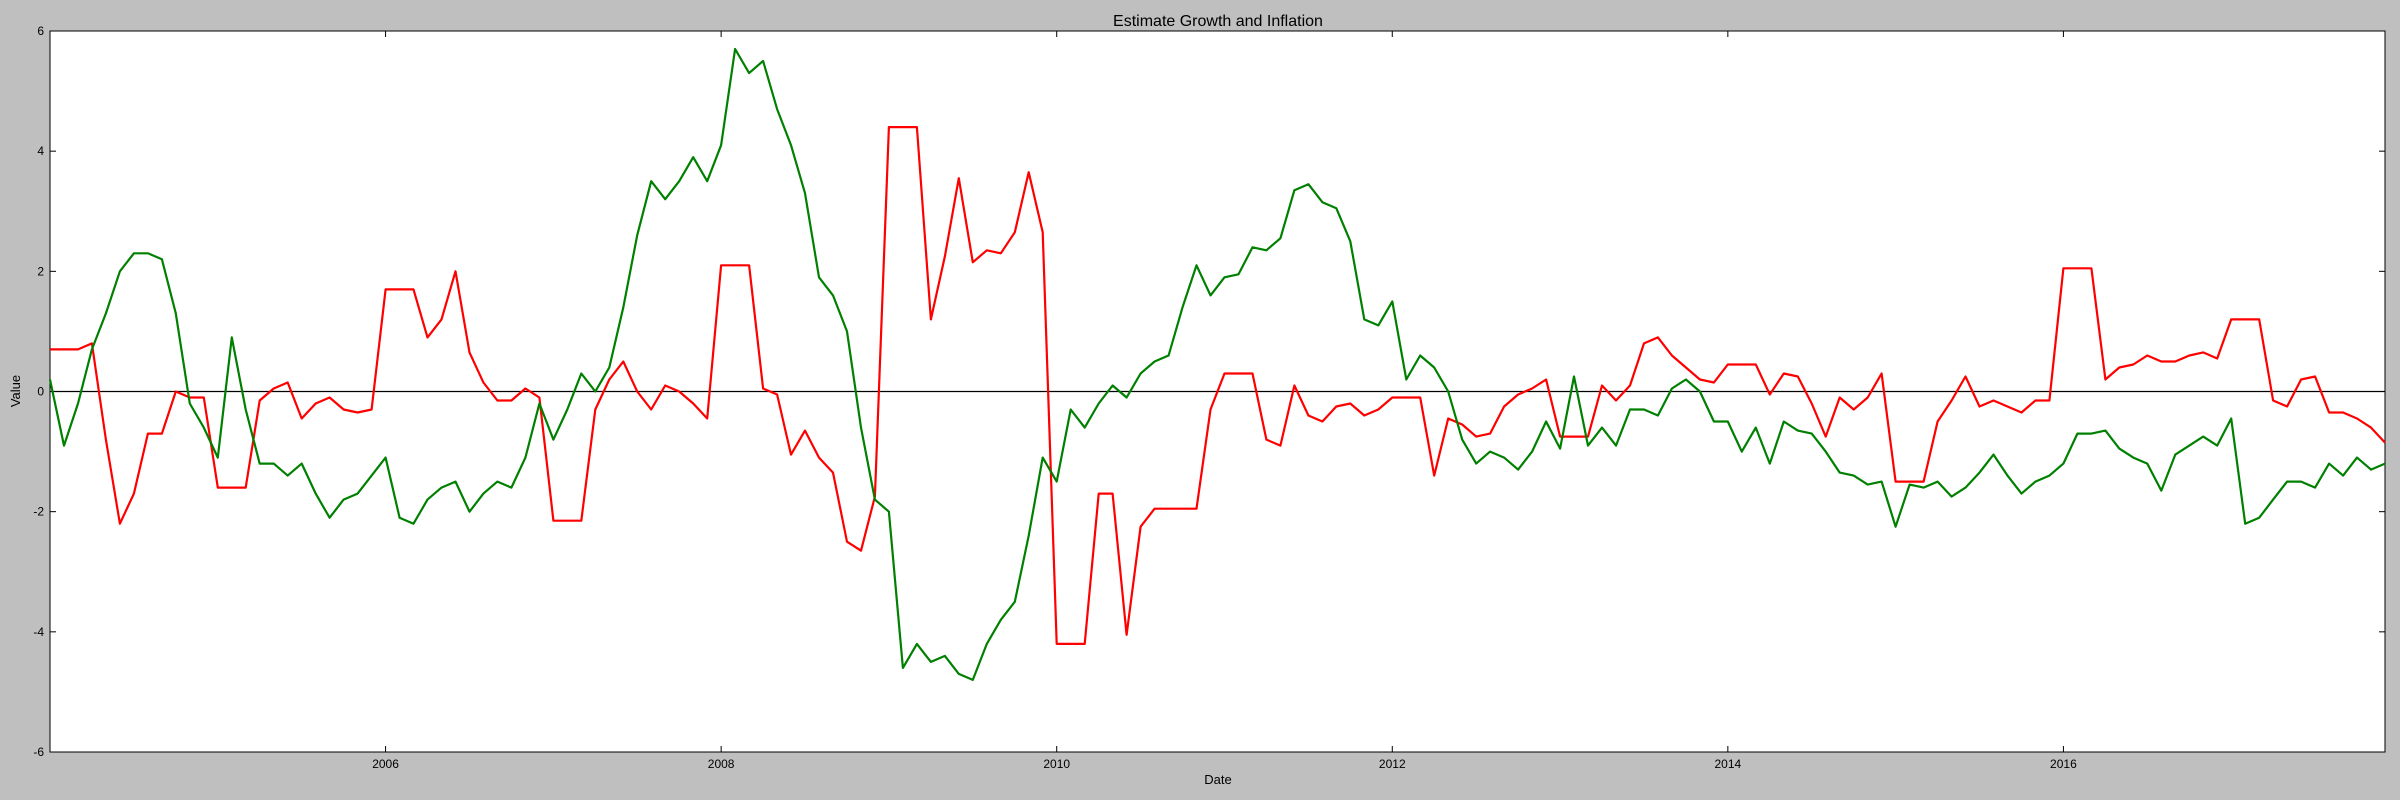  I want to click on y-tick-label: 2, so click(40, 271).